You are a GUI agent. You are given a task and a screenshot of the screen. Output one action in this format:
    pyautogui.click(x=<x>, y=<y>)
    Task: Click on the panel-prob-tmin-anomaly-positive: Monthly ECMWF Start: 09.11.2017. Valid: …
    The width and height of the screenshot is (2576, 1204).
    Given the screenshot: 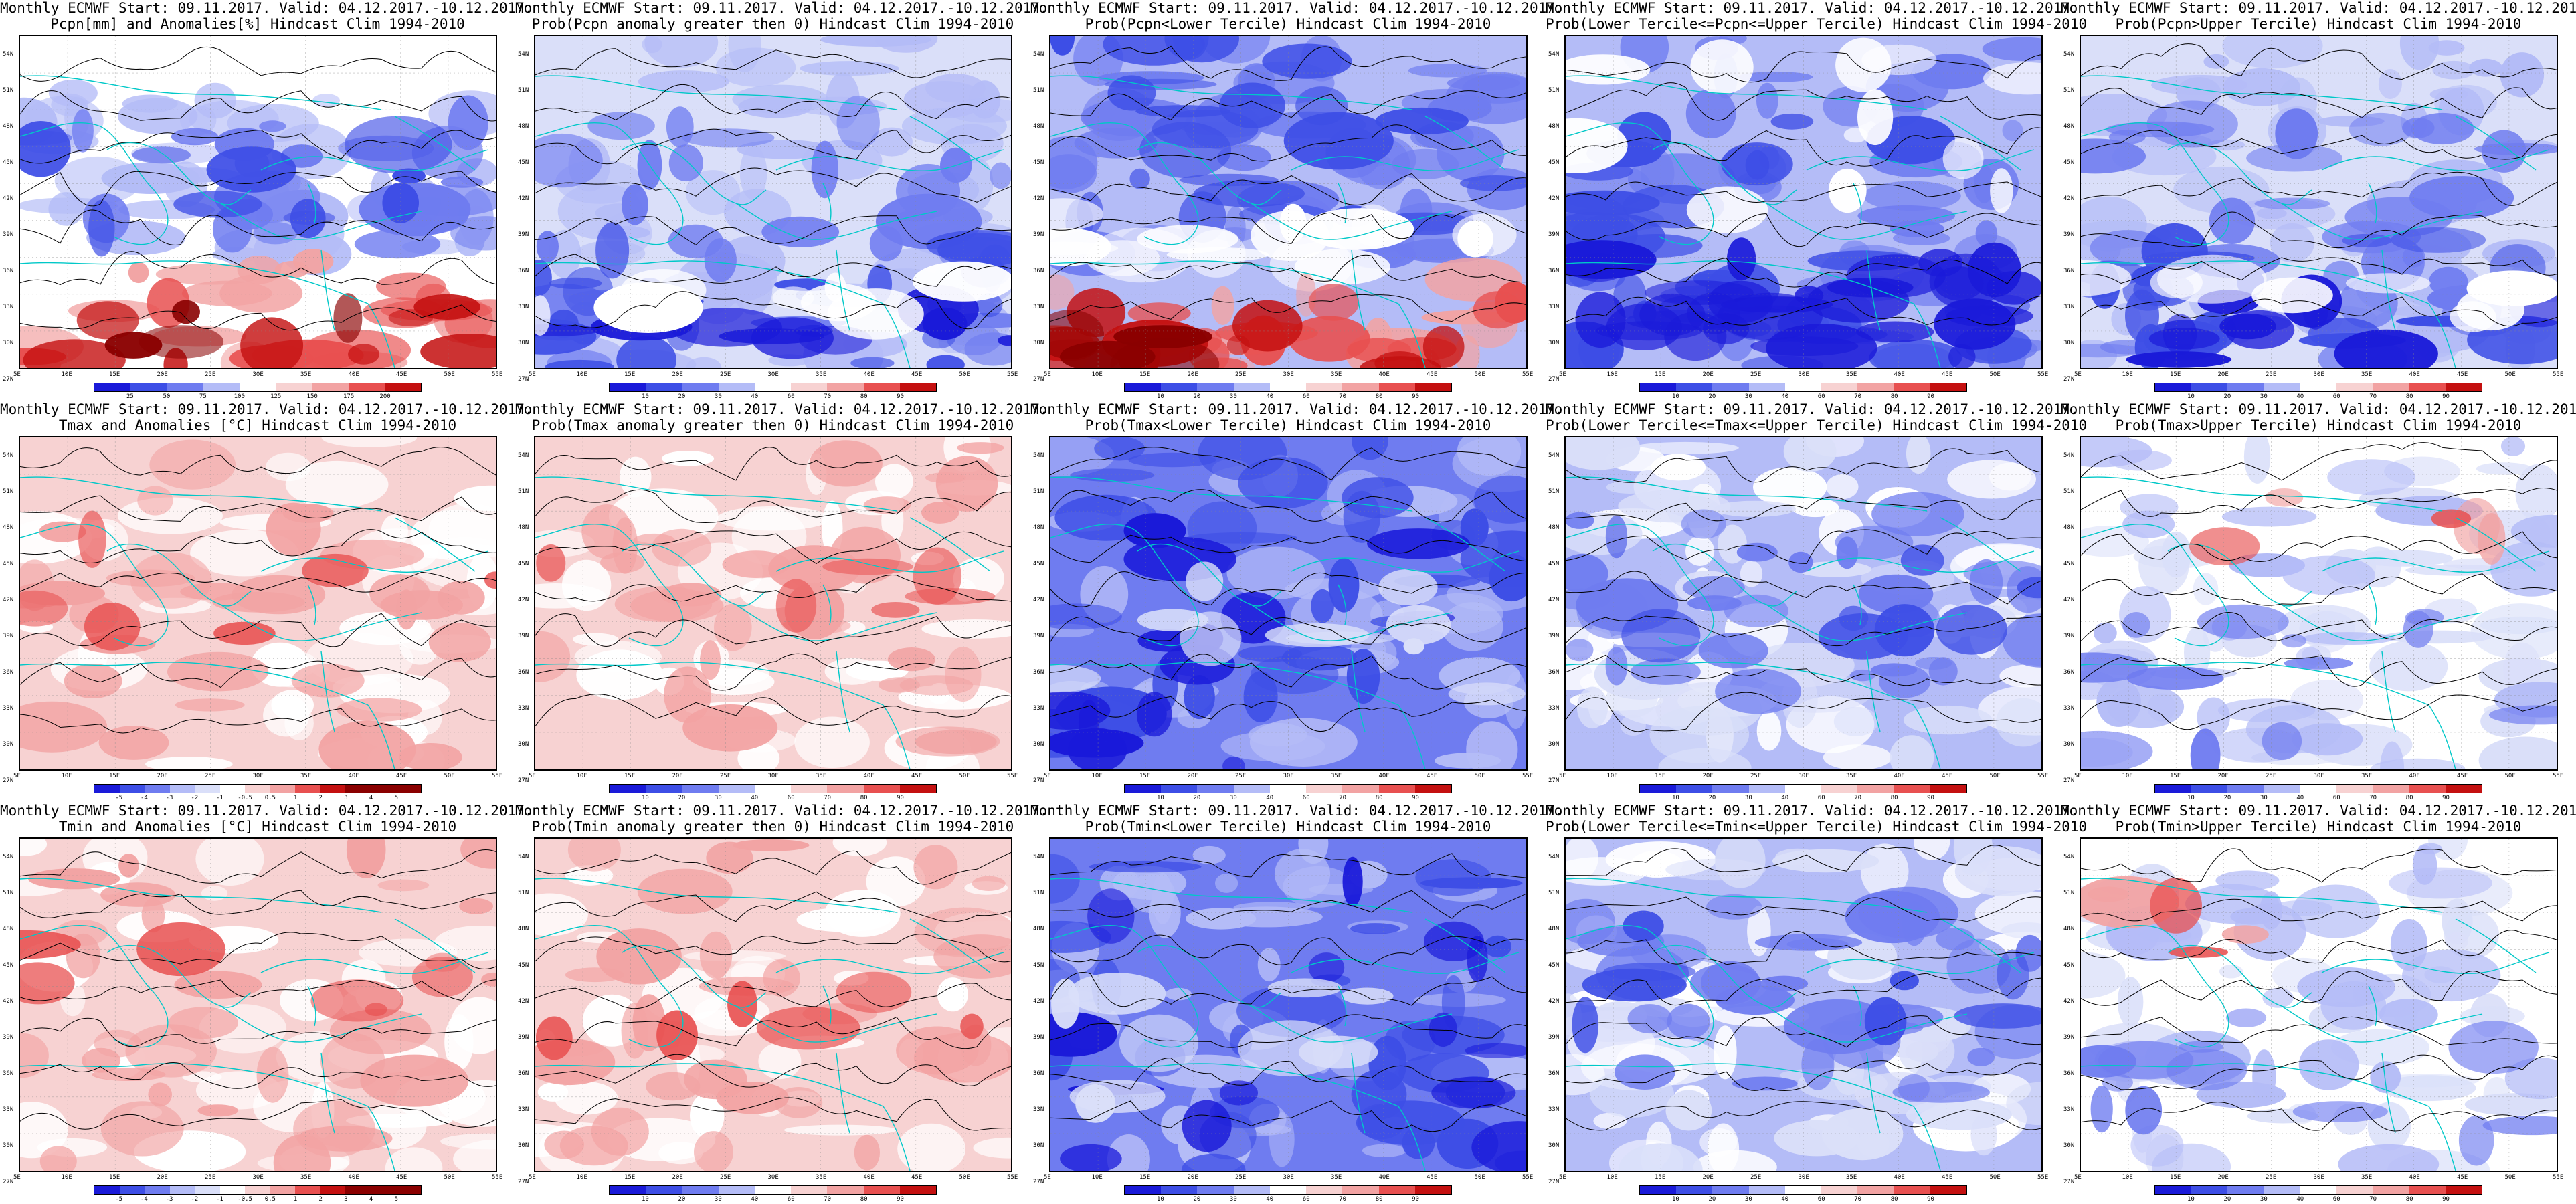 What is the action you would take?
    pyautogui.click(x=782, y=1003)
    